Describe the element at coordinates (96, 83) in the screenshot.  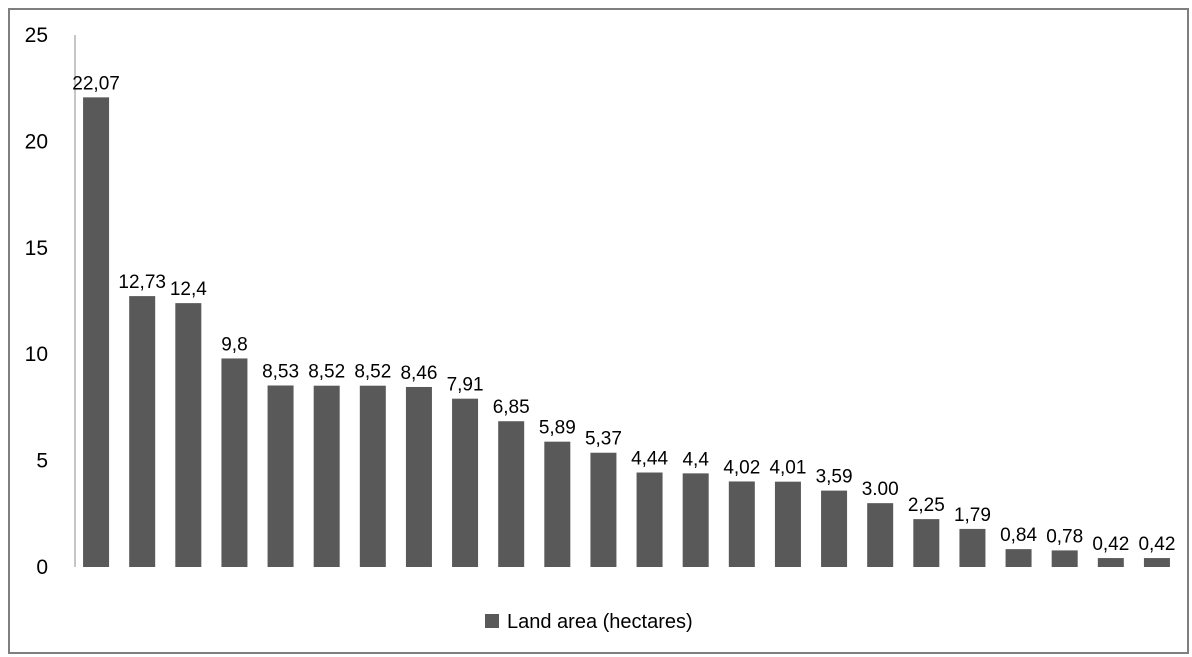
I see `bar-value-label: 22,07` at that location.